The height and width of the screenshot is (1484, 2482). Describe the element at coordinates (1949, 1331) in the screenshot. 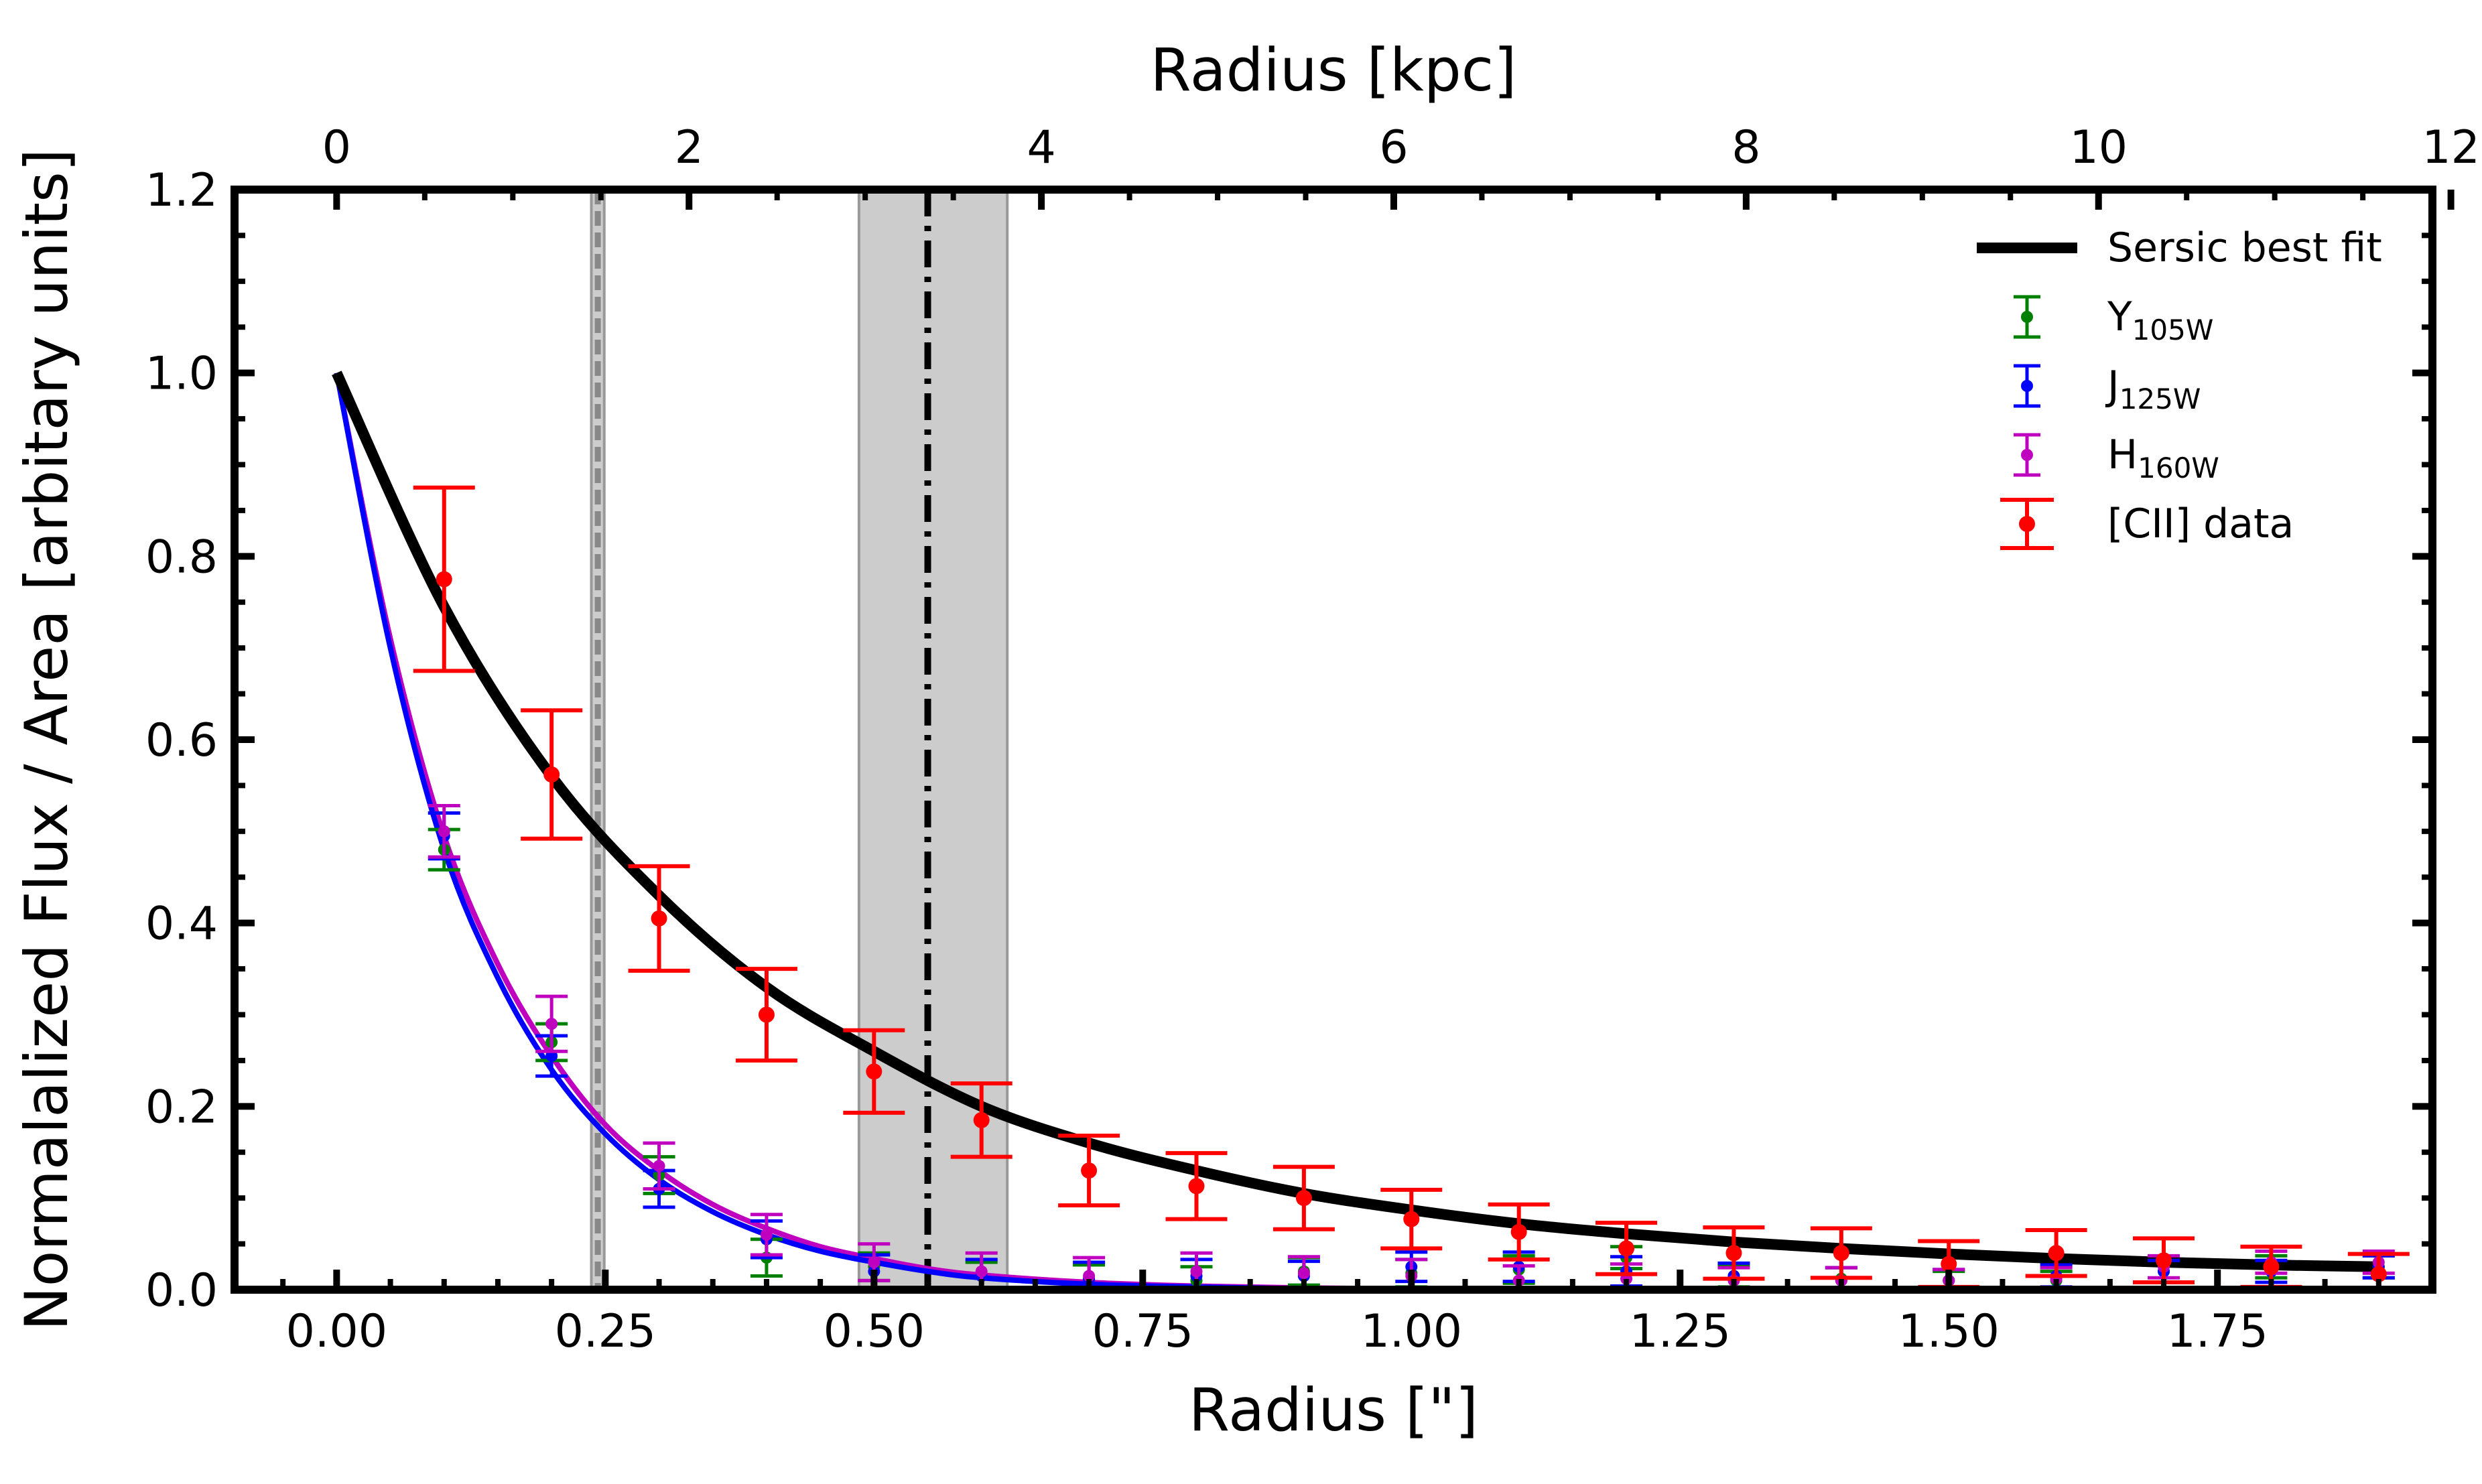

I see `x-tick-label: 1.50` at that location.